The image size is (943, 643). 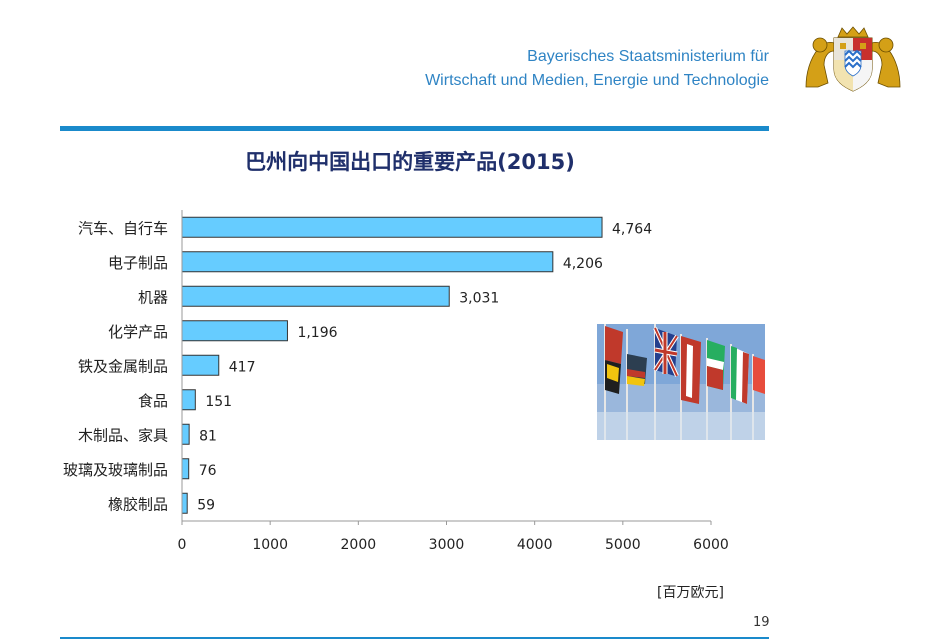 What do you see at coordinates (123, 366) in the screenshot?
I see `category-label: 铁及金属制品` at bounding box center [123, 366].